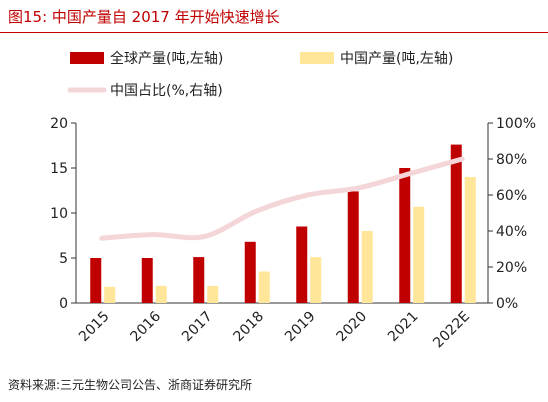 This screenshot has width=548, height=402. What do you see at coordinates (87, 58) in the screenshot?
I see `legend-swatch-global` at bounding box center [87, 58].